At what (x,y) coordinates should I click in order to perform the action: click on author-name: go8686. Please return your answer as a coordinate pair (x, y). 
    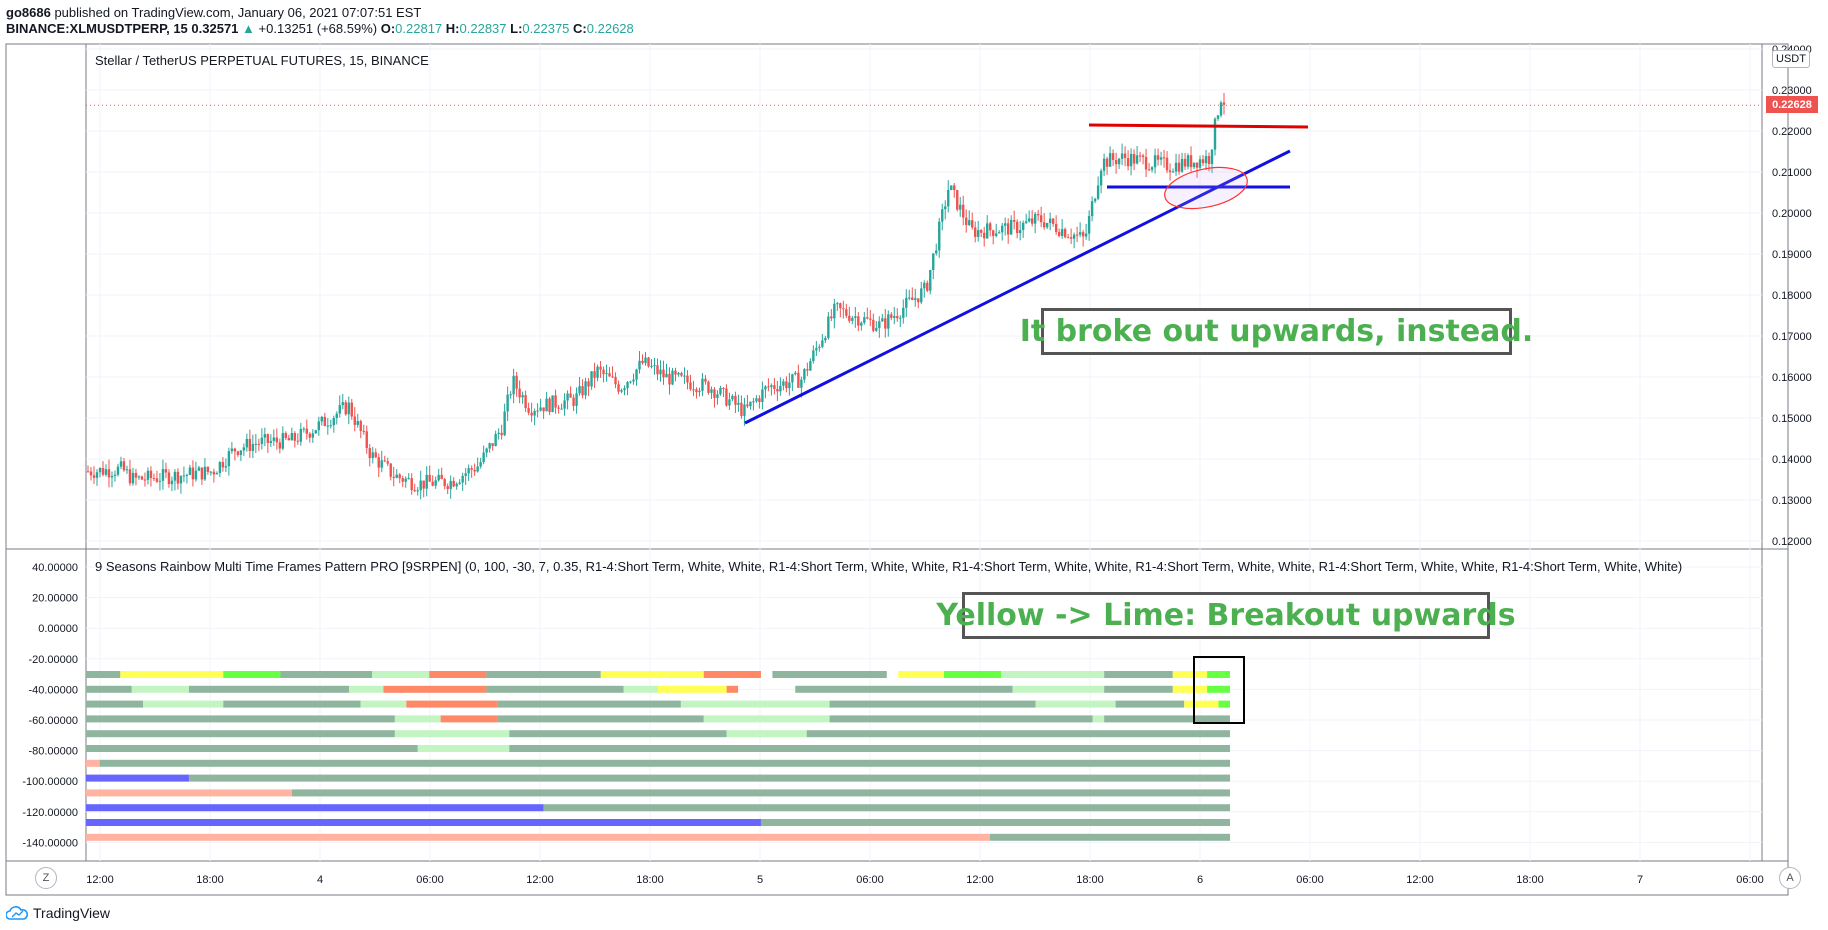
    Looking at the image, I should click on (28, 12).